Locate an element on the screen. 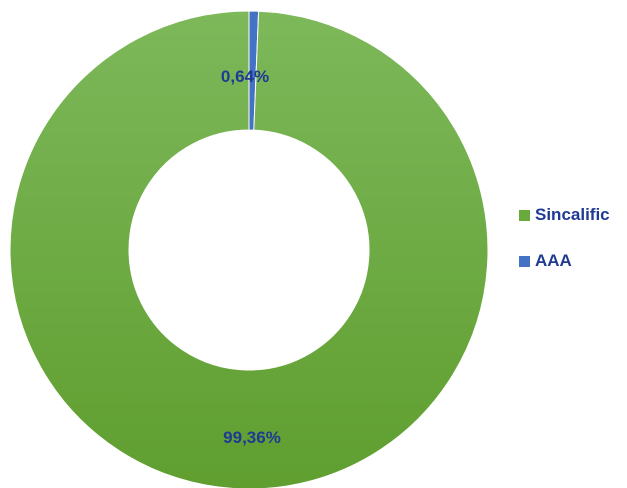  legend-item-sincalific: Sincalific is located at coordinates (564, 215).